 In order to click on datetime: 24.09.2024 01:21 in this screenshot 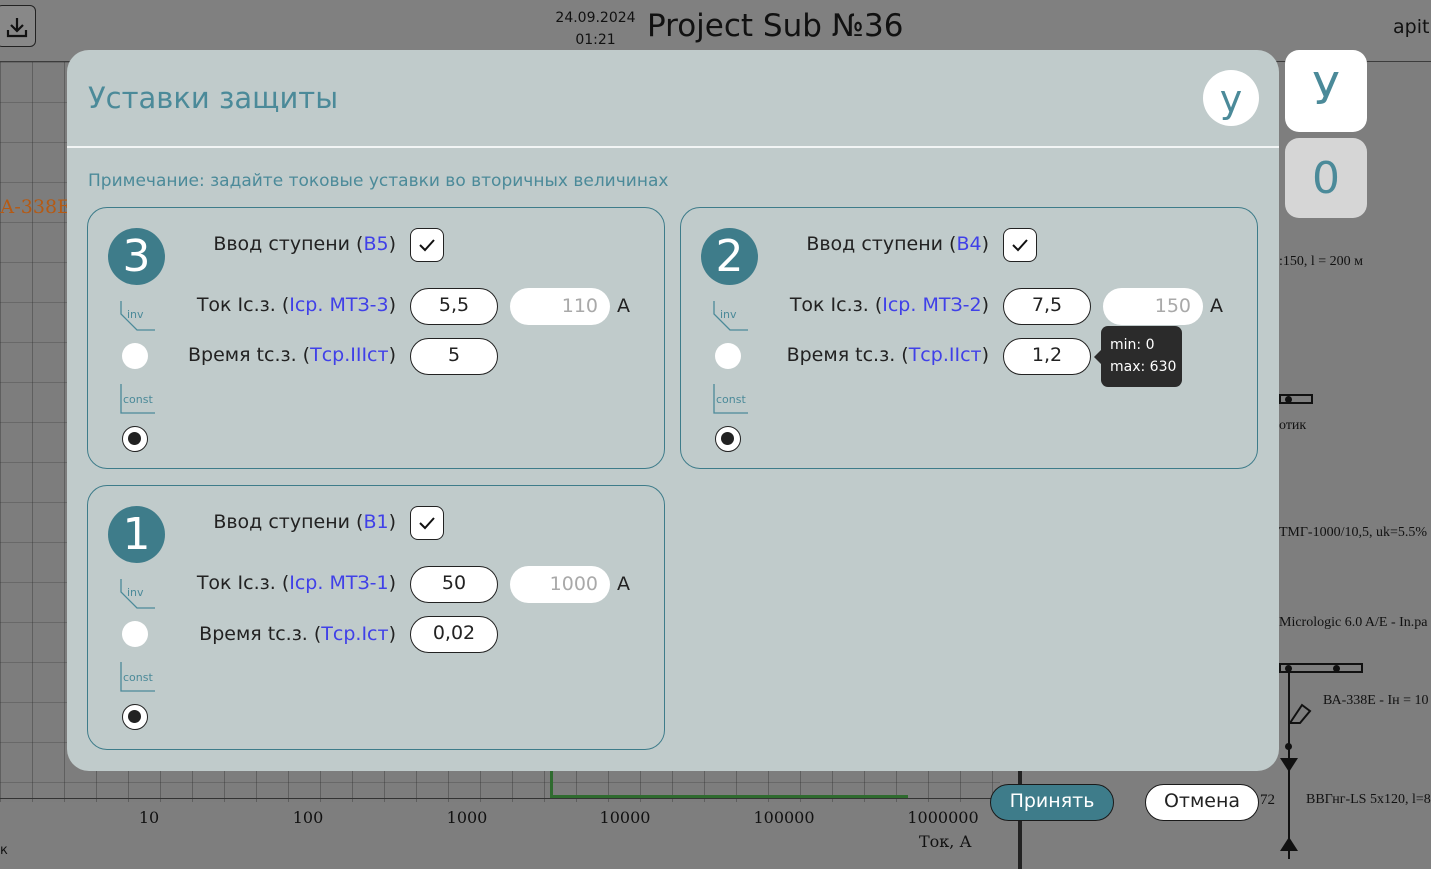, I will do `click(595, 29)`.